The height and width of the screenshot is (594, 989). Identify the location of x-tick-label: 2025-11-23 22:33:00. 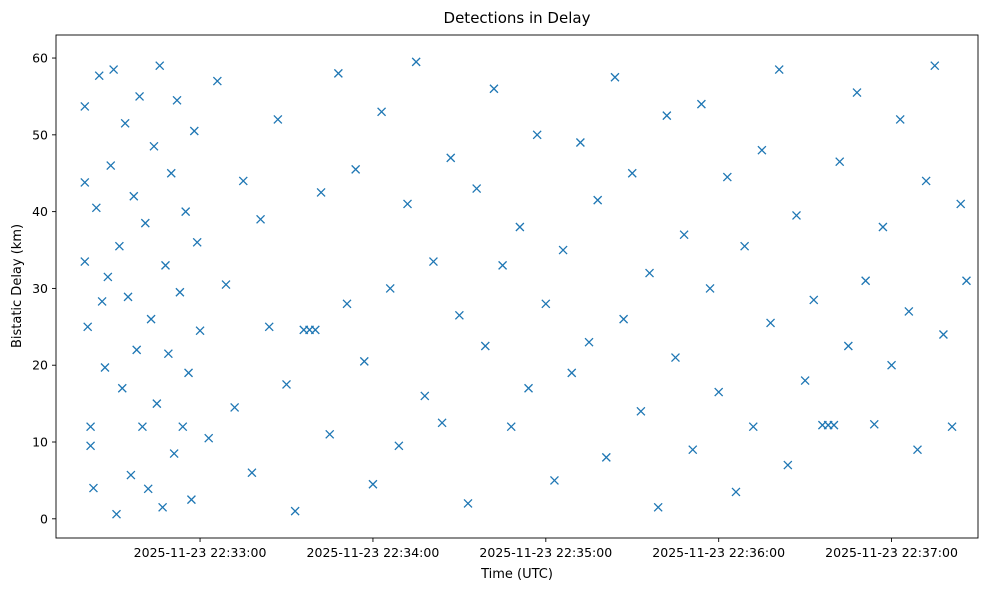
(200, 552).